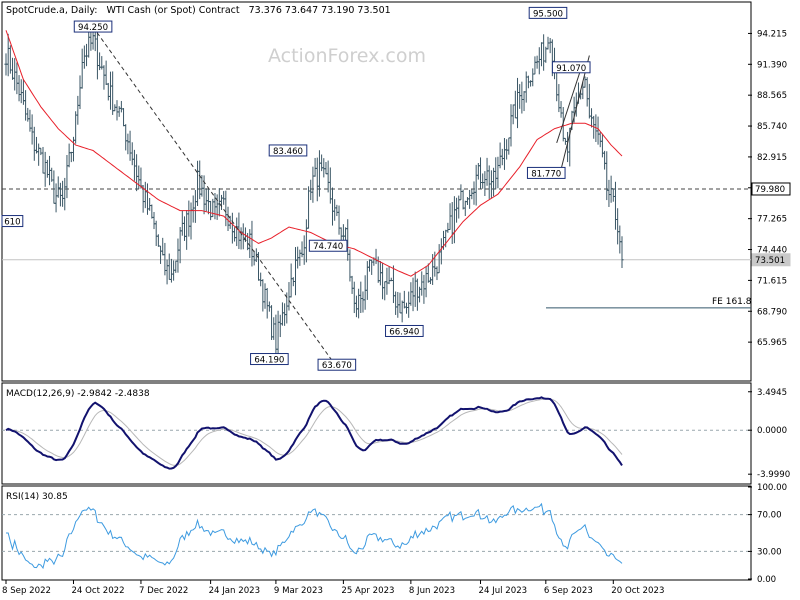  Describe the element at coordinates (637, 591) in the screenshot. I see `x-tick-label: 20 Oct 2023` at that location.